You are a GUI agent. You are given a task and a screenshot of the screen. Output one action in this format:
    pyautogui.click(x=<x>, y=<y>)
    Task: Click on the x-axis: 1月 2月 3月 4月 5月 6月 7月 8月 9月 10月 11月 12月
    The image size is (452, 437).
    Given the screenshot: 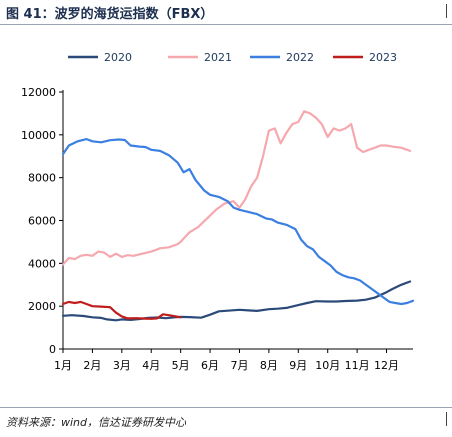 What is the action you would take?
    pyautogui.click(x=233, y=360)
    